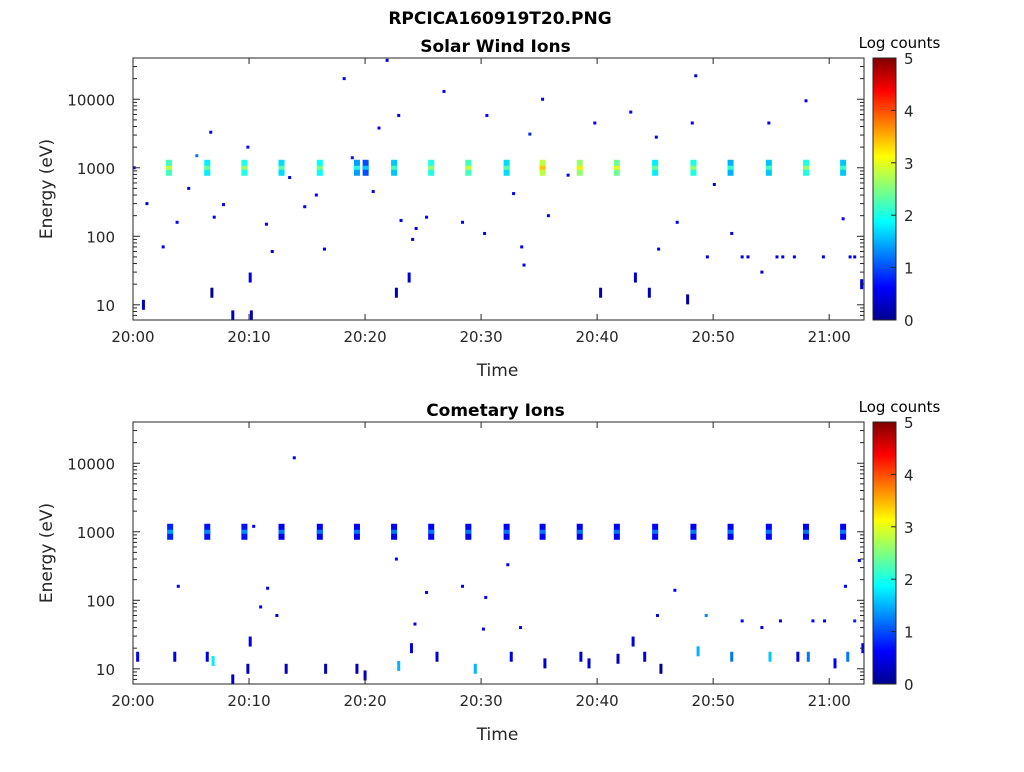 The image size is (1024, 772). Describe the element at coordinates (480, 701) in the screenshot. I see `x-tick-label: 20:30` at that location.